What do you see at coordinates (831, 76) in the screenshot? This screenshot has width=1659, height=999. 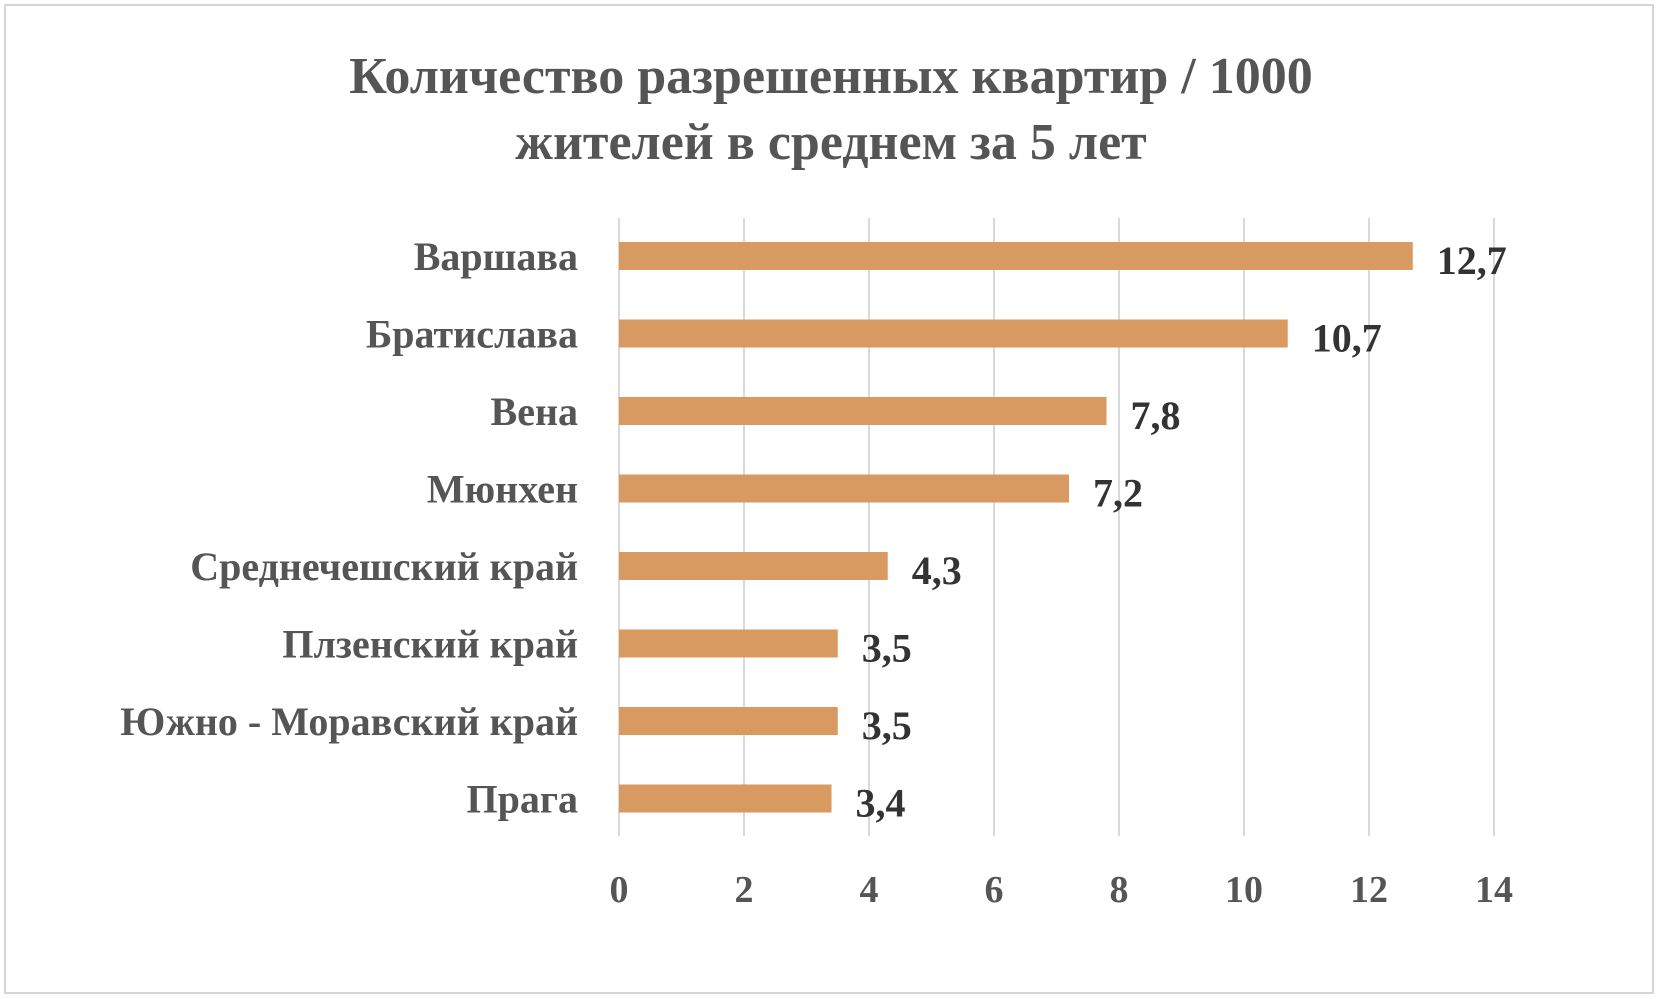 I see `chart-title-line-1: Количество разрешенных квартир / 1000` at bounding box center [831, 76].